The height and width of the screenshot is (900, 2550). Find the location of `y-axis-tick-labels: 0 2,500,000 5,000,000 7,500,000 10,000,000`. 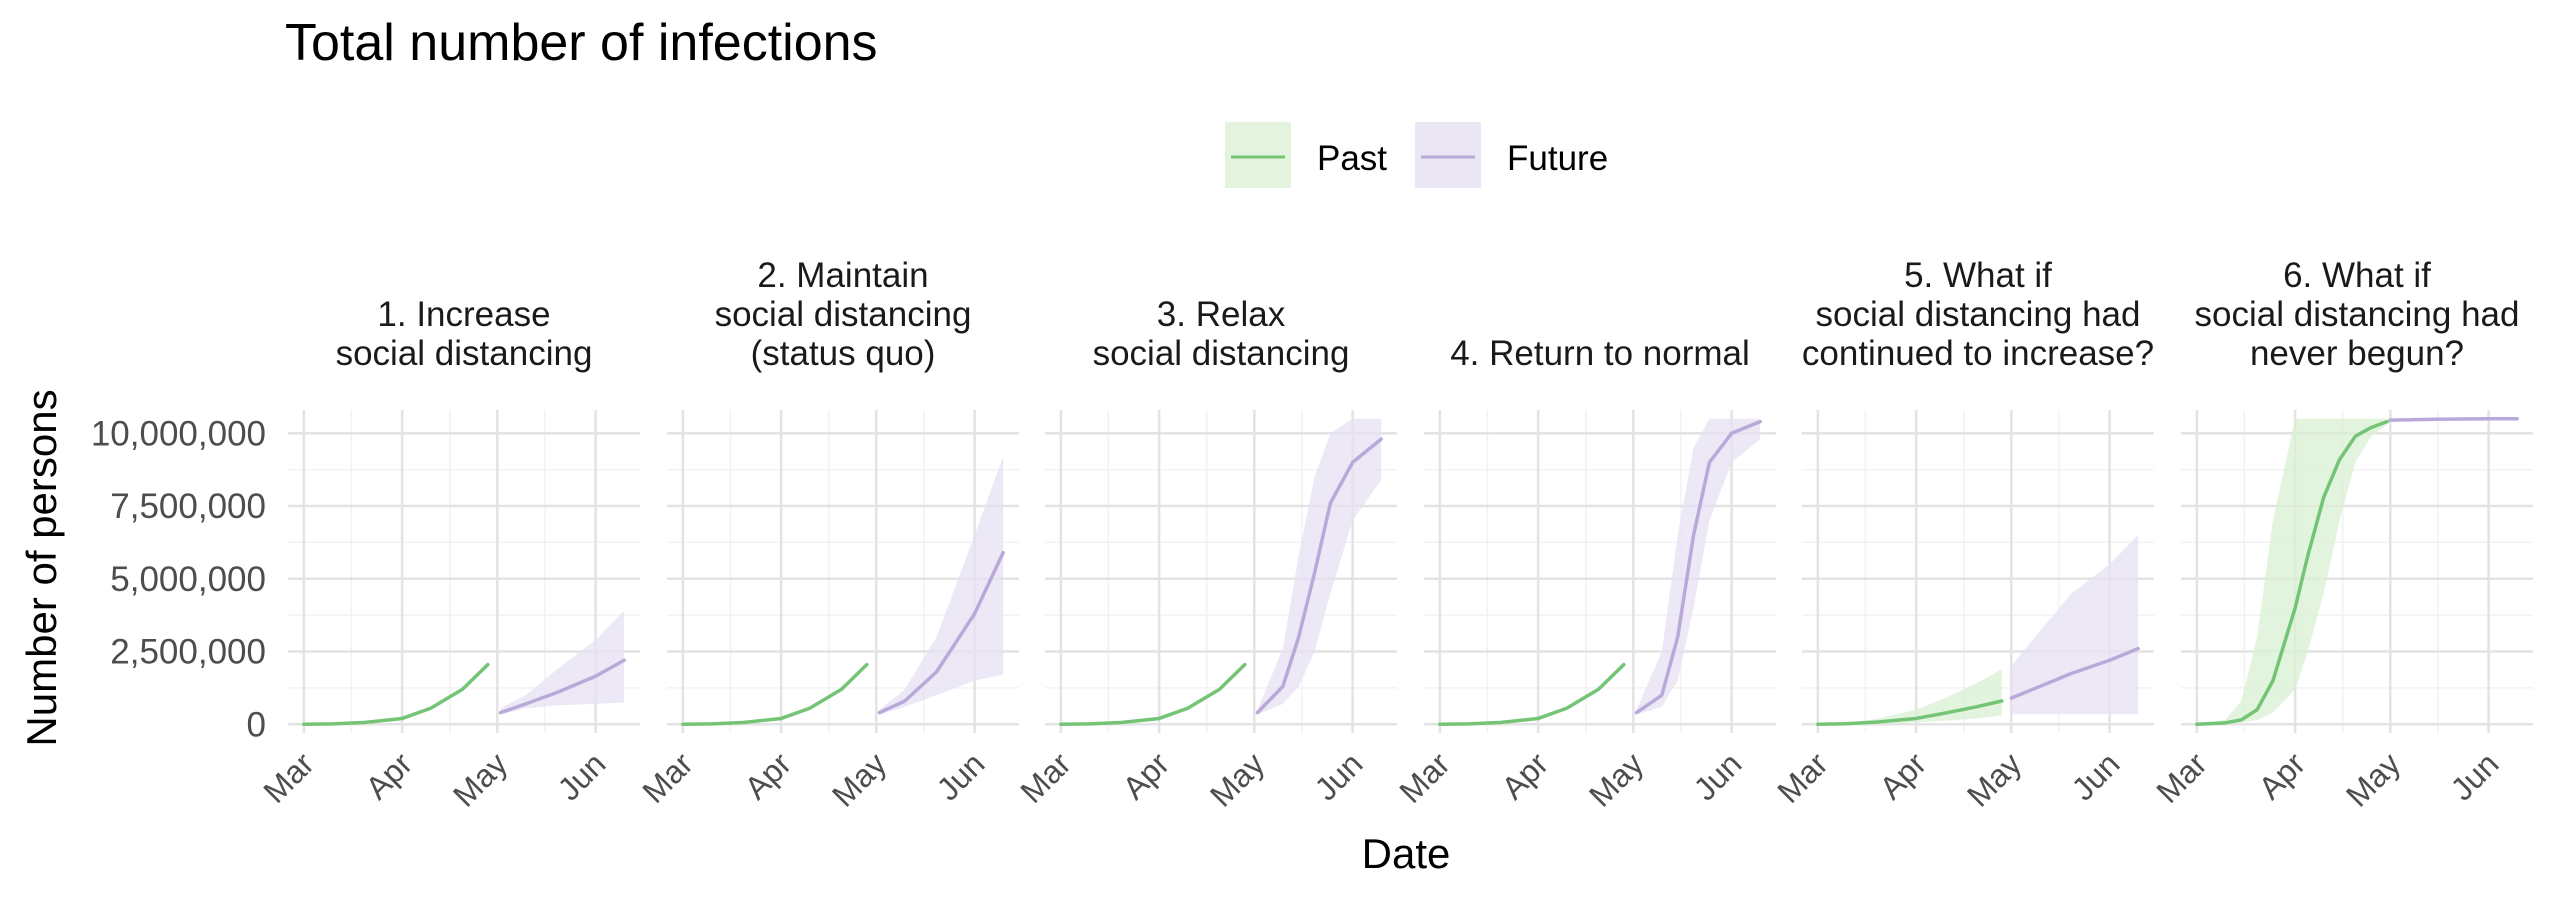

y-axis-tick-labels: 0 2,500,000 5,000,000 7,500,000 10,000,000 is located at coordinates (178, 579).